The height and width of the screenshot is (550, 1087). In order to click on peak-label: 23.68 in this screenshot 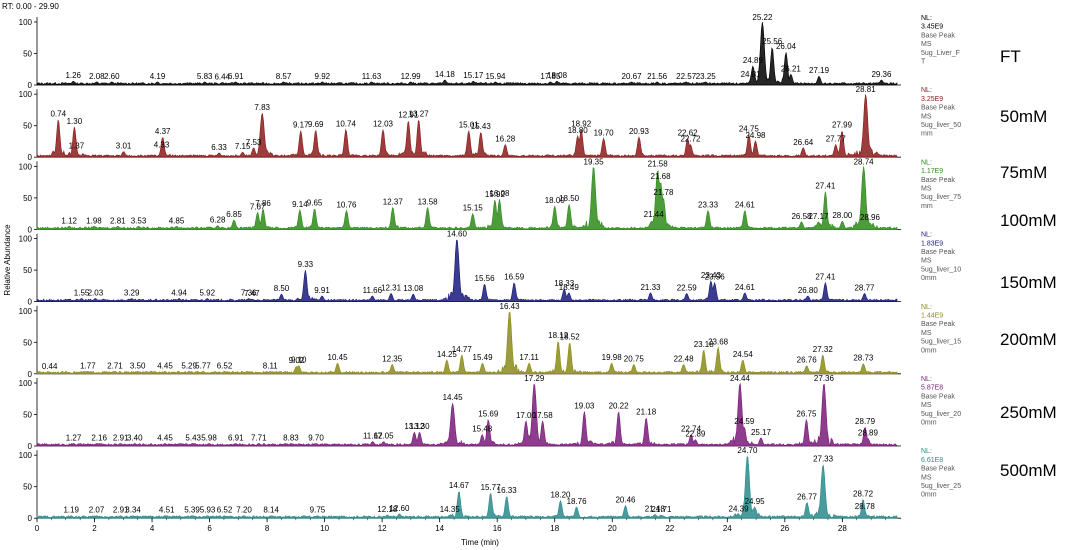, I will do `click(718, 341)`.